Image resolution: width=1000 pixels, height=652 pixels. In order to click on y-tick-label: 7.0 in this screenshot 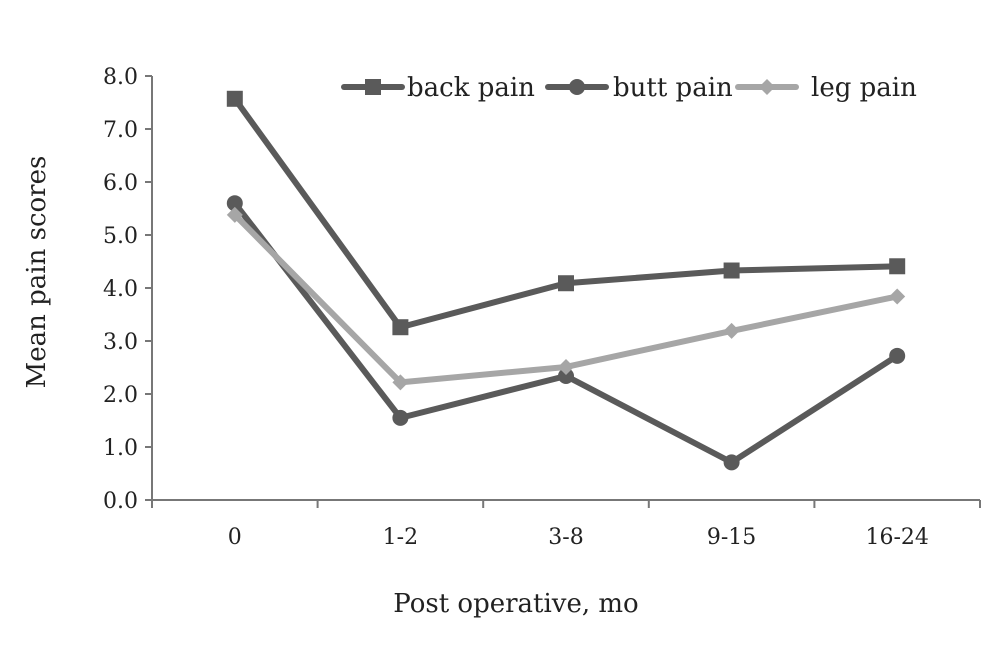, I will do `click(120, 130)`.